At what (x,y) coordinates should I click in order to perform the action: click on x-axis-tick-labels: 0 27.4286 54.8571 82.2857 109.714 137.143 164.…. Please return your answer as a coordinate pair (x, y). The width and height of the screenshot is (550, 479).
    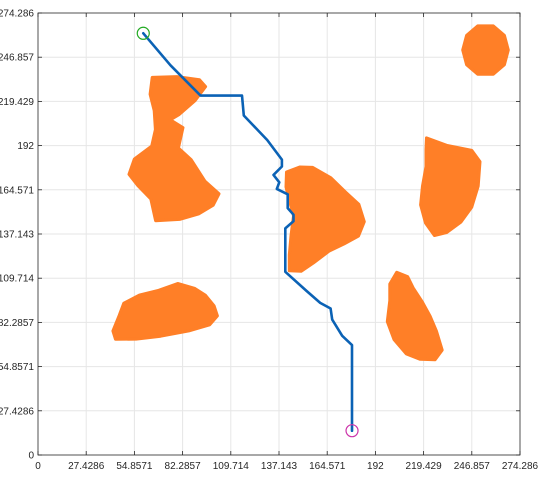
    Looking at the image, I should click on (286, 466).